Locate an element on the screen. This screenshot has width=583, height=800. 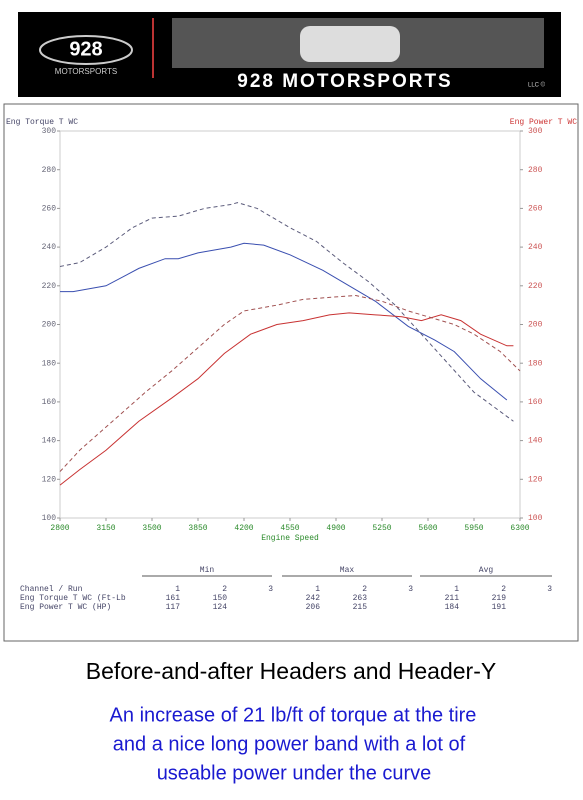
y2-tick-label: 240 is located at coordinates (535, 247).